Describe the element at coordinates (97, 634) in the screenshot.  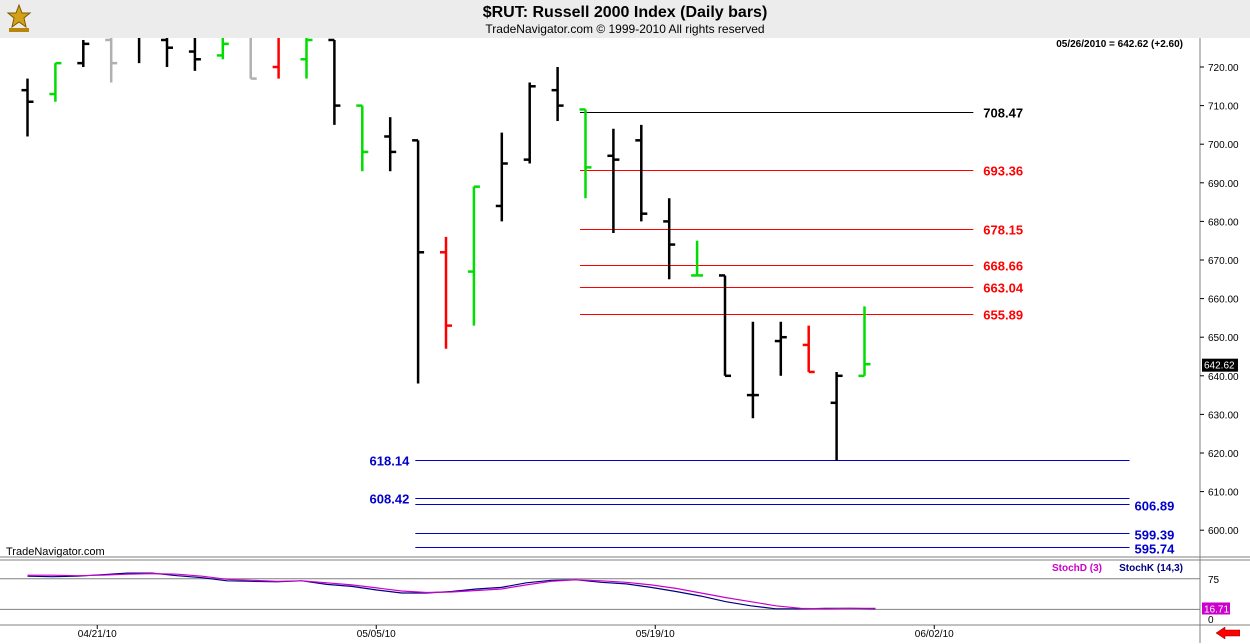
I see `x-tick-label: 04/21/10` at that location.